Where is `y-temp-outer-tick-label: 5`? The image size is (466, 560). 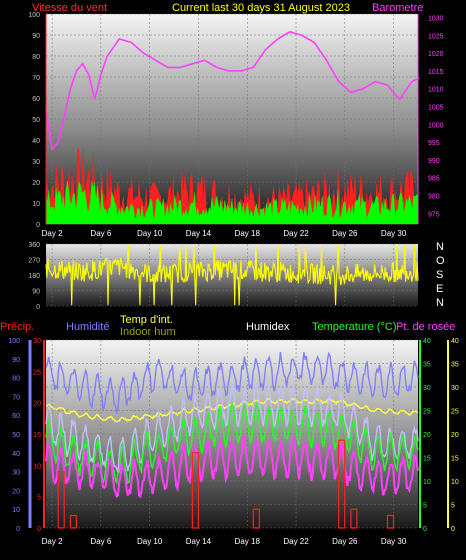 y-temp-outer-tick-label: 5 is located at coordinates (453, 506).